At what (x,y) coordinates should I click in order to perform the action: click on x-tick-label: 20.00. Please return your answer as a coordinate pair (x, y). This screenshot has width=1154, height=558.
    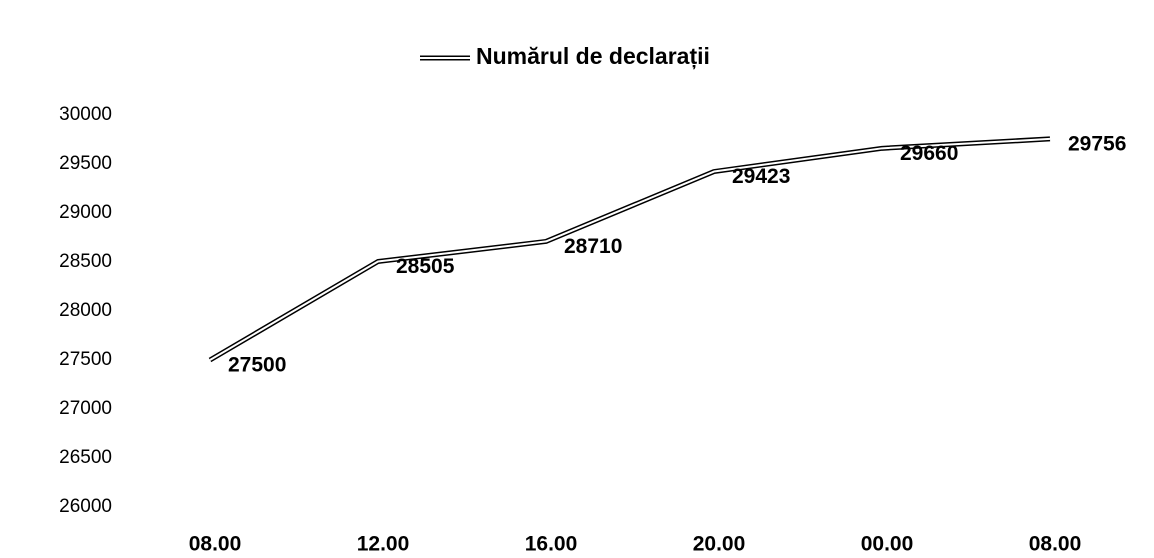
    Looking at the image, I should click on (719, 544).